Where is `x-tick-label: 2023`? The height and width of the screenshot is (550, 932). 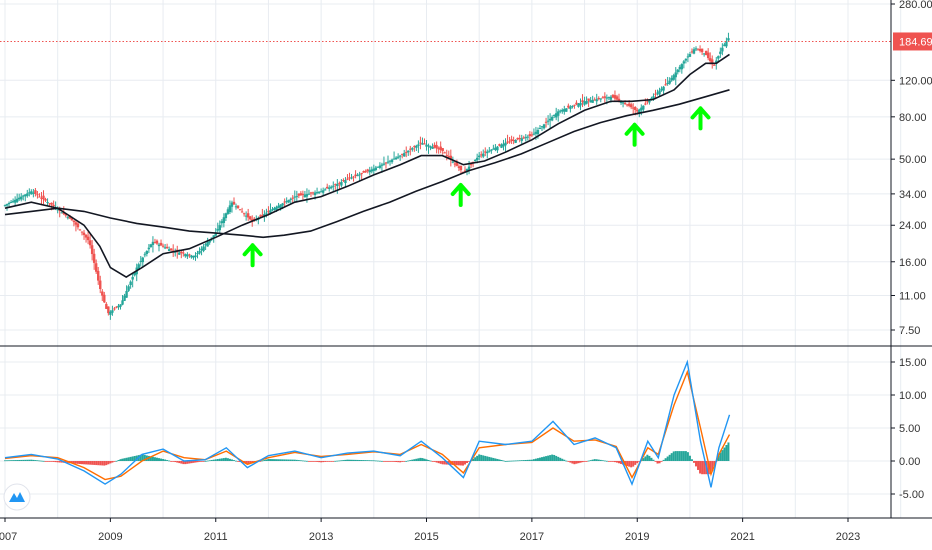
x-tick-label: 2023 is located at coordinates (848, 537).